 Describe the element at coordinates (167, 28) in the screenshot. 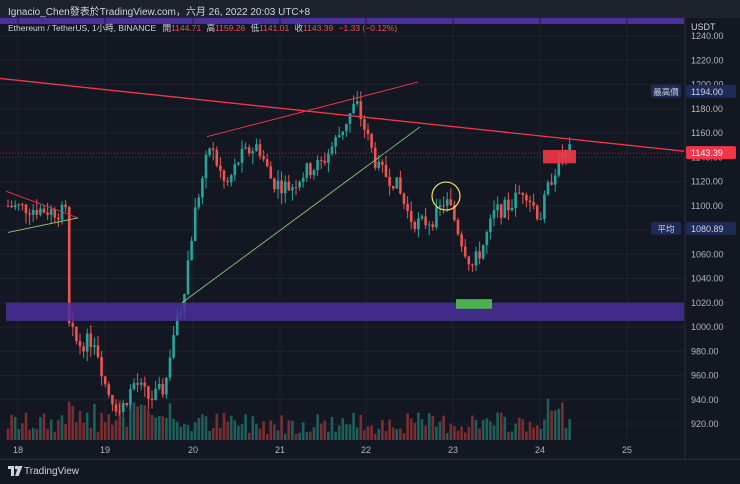

I see `open-label: 開` at that location.